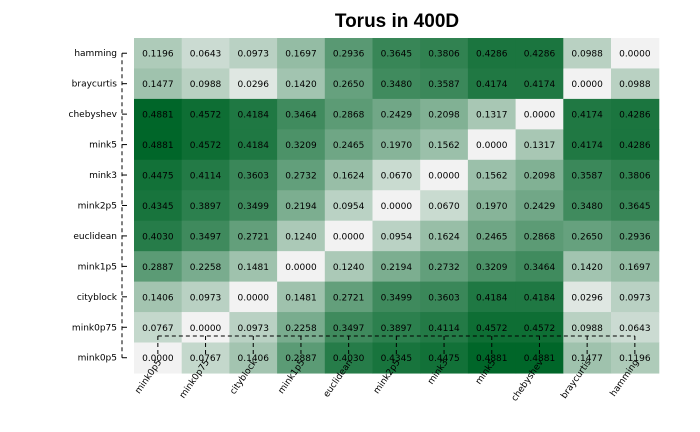  Describe the element at coordinates (349, 298) in the screenshot. I see `cell-value-label: 0.2721` at that location.